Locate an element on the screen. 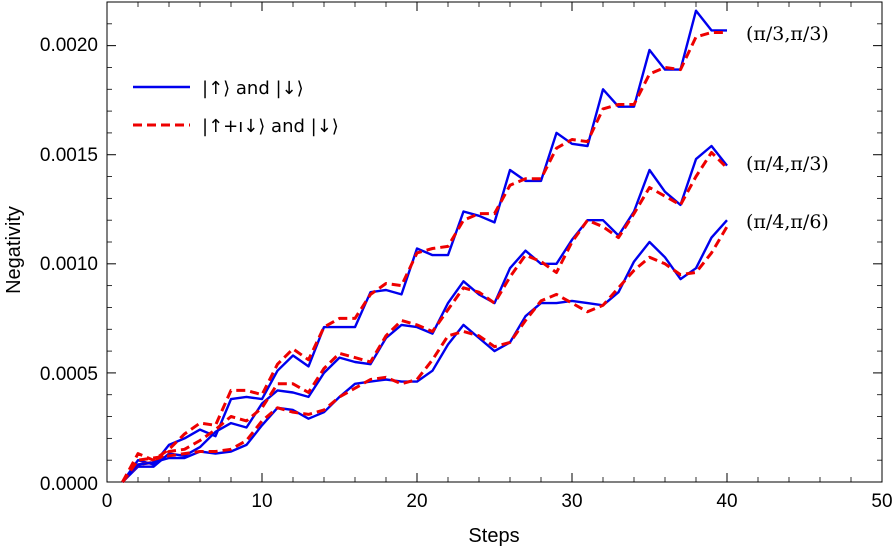 Image resolution: width=895 pixels, height=549 pixels. x-tick-label: 30 is located at coordinates (571, 501).